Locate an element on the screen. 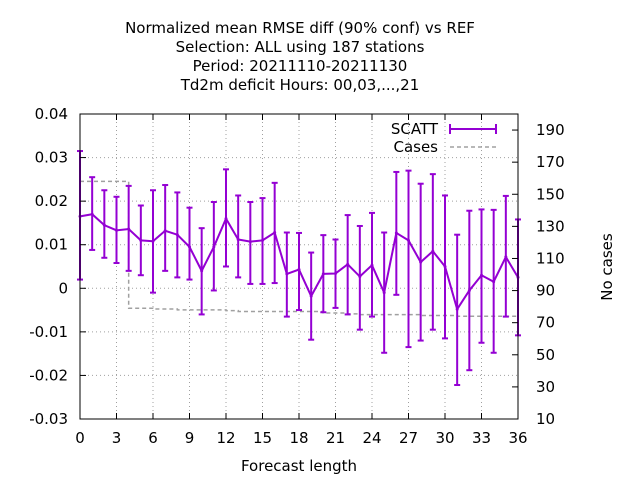 The height and width of the screenshot is (480, 640). x-tick-label: 36 is located at coordinates (517, 438).